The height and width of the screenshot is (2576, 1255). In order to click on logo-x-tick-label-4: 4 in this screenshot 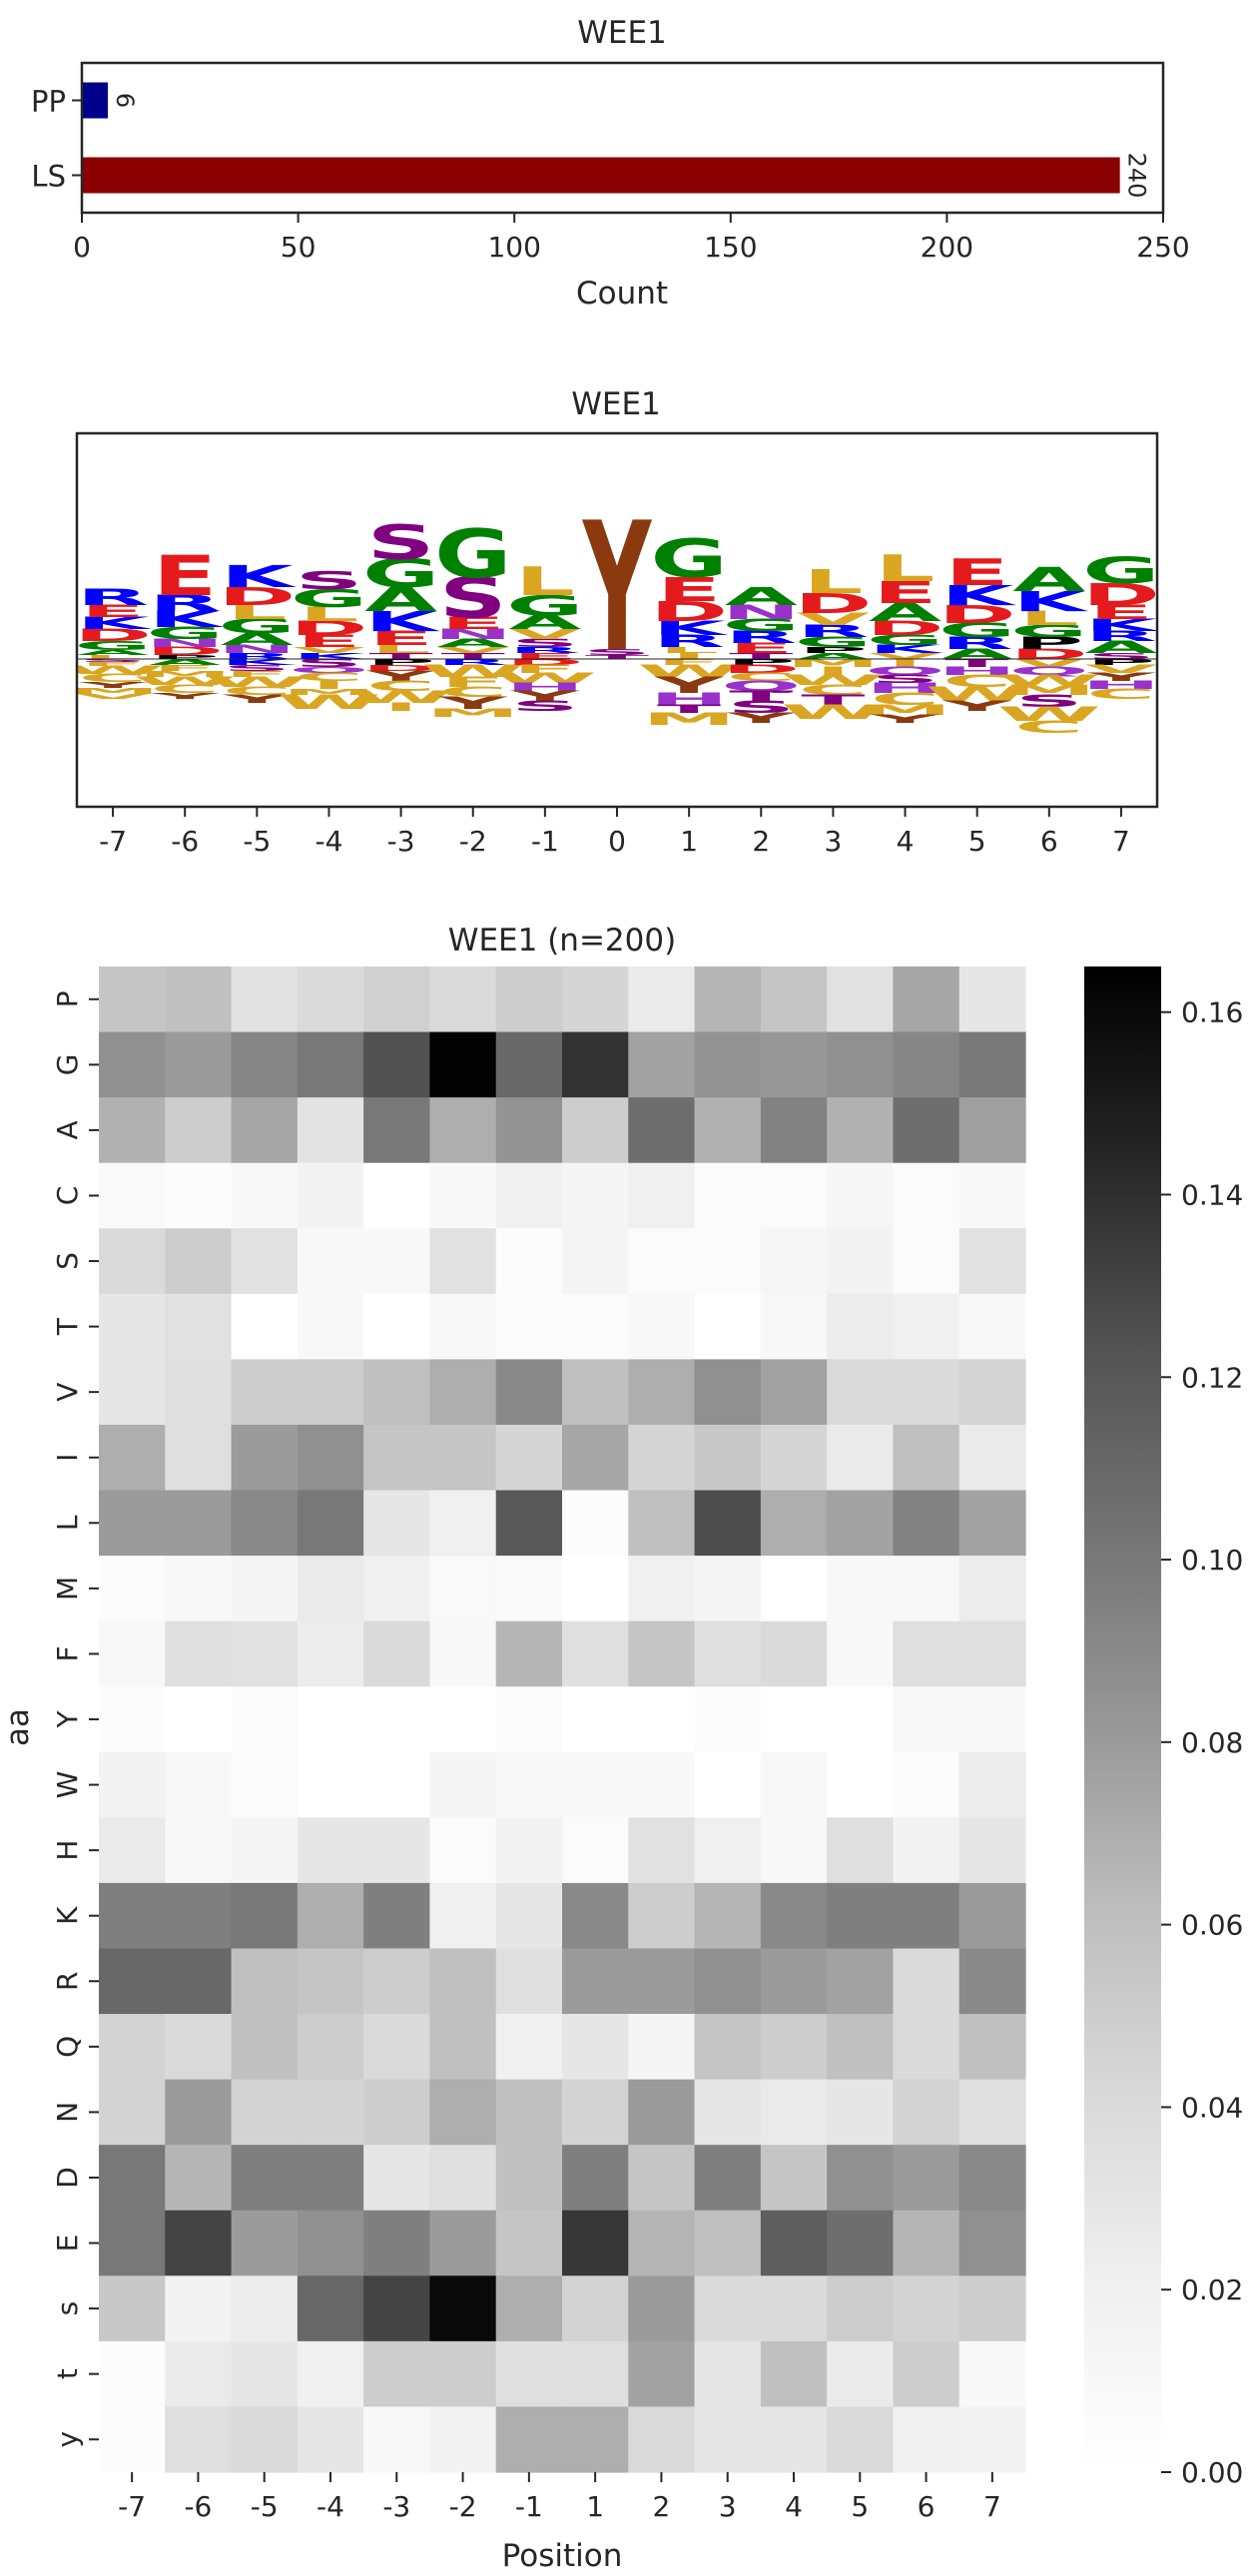, I will do `click(906, 841)`.